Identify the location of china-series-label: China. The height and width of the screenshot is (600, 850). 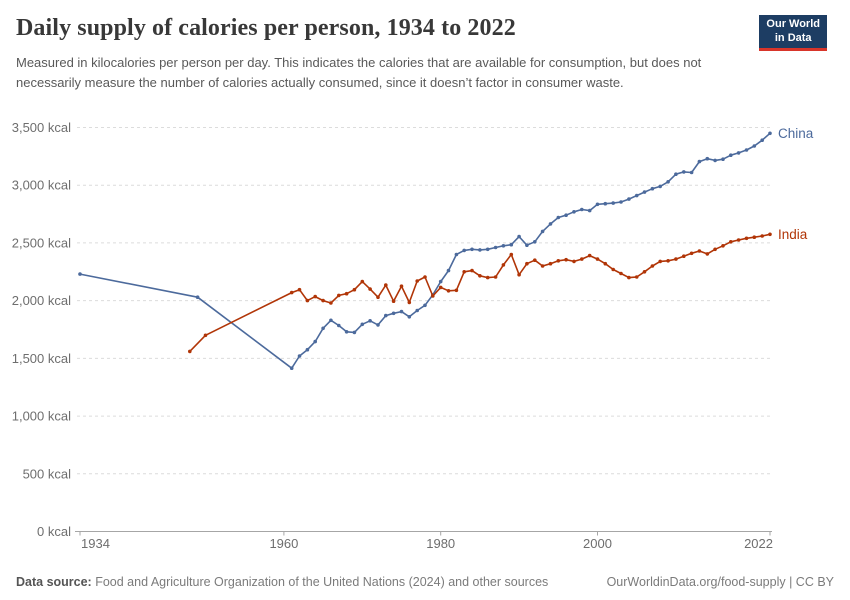
(796, 133).